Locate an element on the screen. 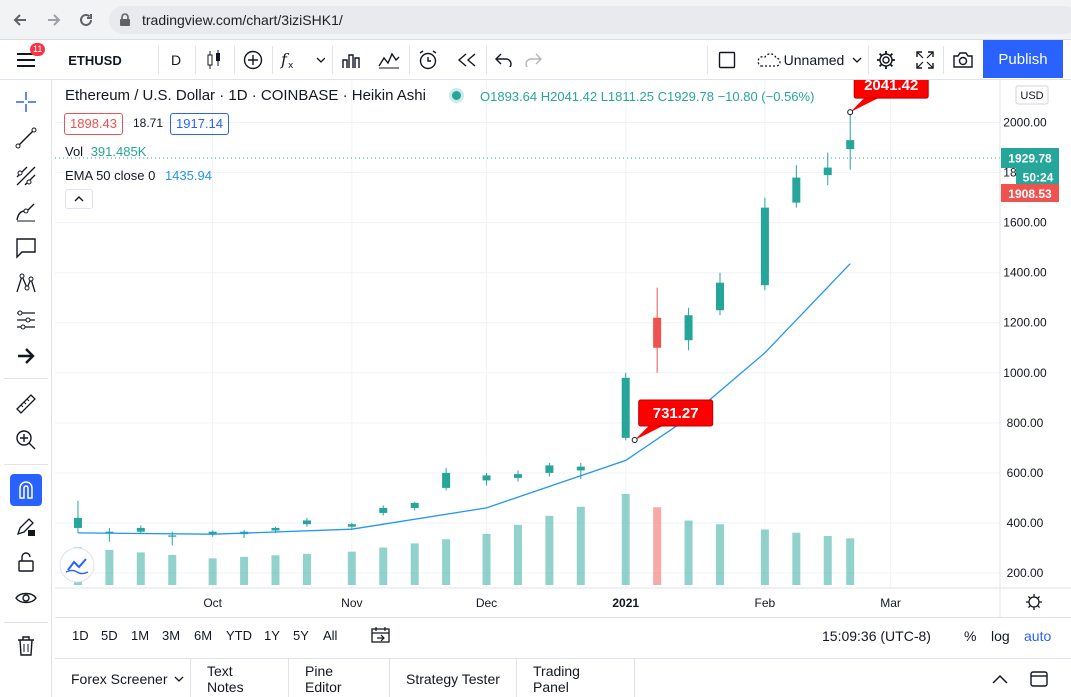  pattern-tool is located at coordinates (26, 284).